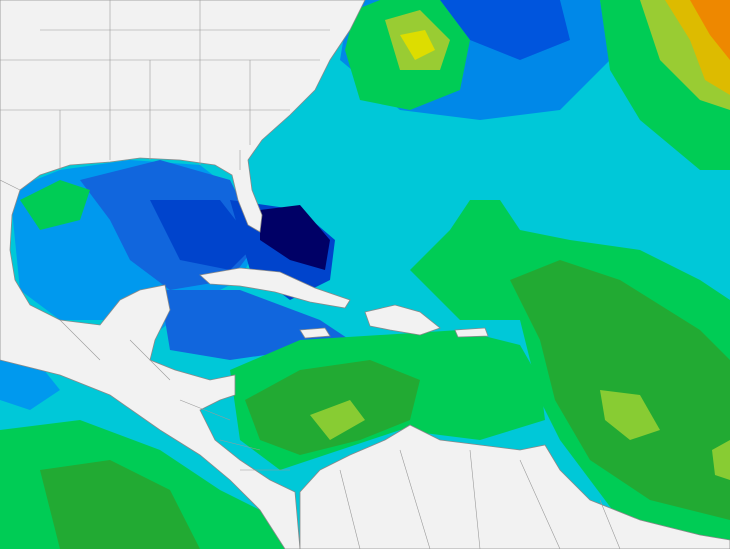  What do you see at coordinates (471, 332) in the screenshot?
I see `land-puerto-rico` at bounding box center [471, 332].